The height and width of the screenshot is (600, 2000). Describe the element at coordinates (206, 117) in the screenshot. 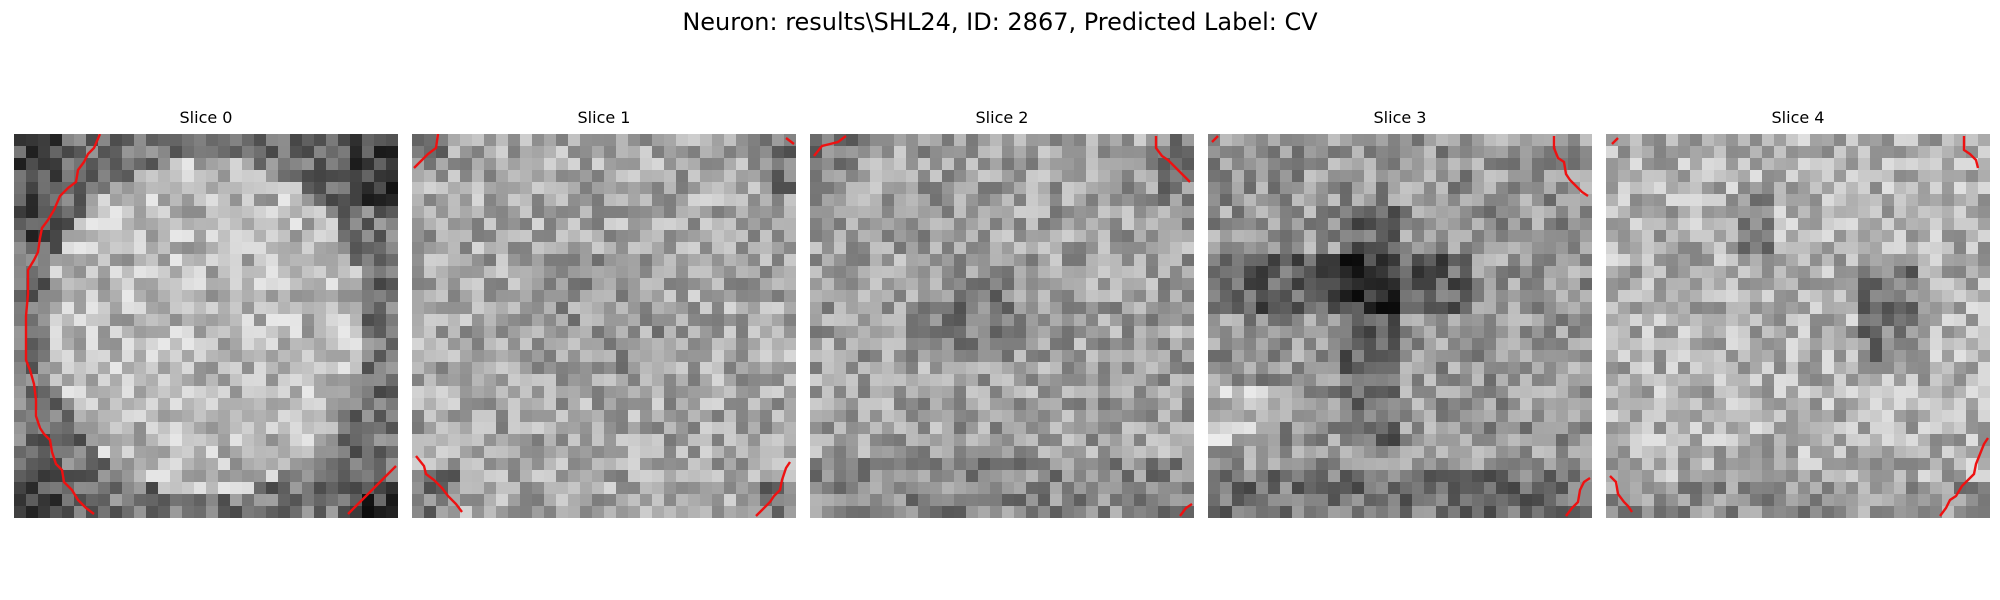

I see `slice-title-0: Slice 0` at that location.